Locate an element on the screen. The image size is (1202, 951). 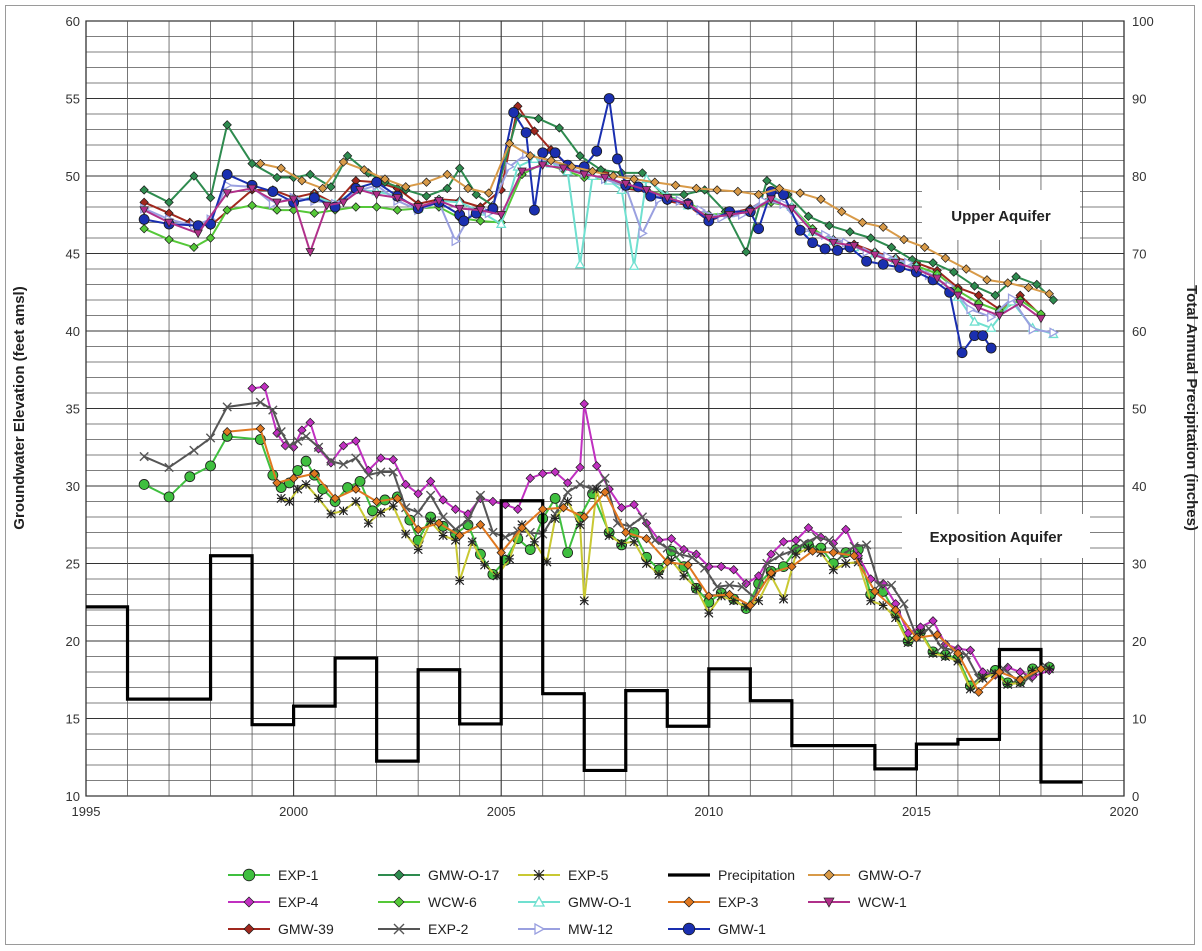
x-tick-label: 2000 is located at coordinates (293, 811).